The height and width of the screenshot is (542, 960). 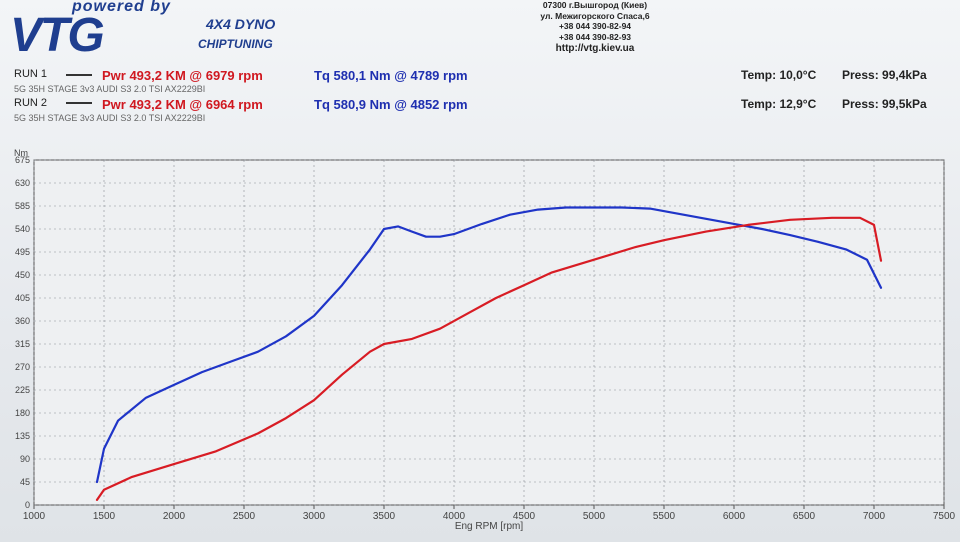 I want to click on website-url: http://vtg.kiev.ua, so click(x=595, y=48).